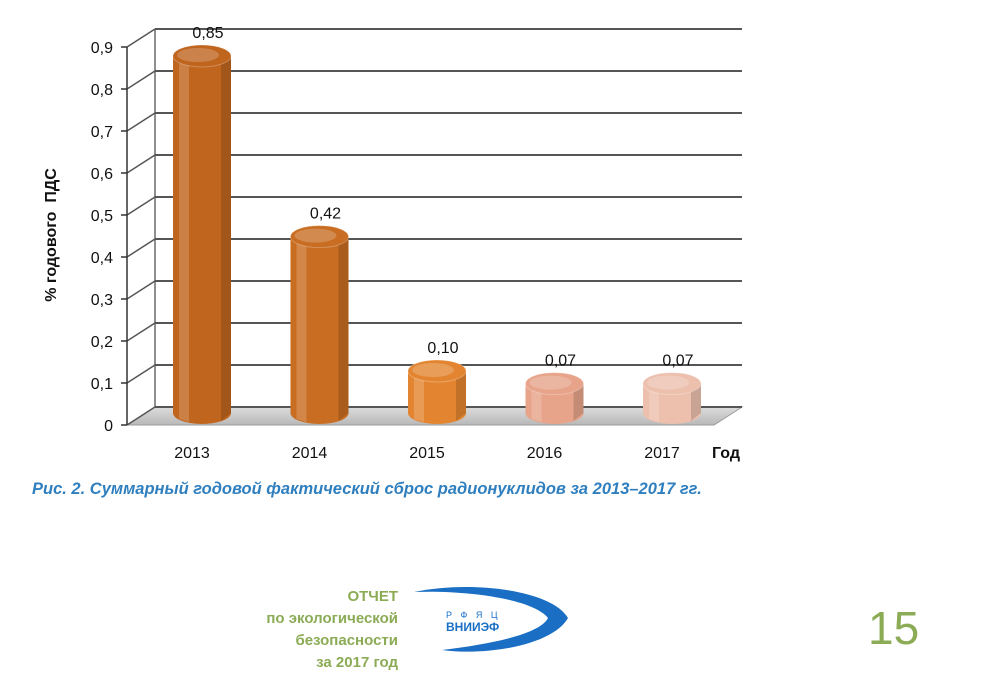 The width and height of the screenshot is (1000, 698). Describe the element at coordinates (372, 596) in the screenshot. I see `report-line: ОТЧЕТ` at that location.